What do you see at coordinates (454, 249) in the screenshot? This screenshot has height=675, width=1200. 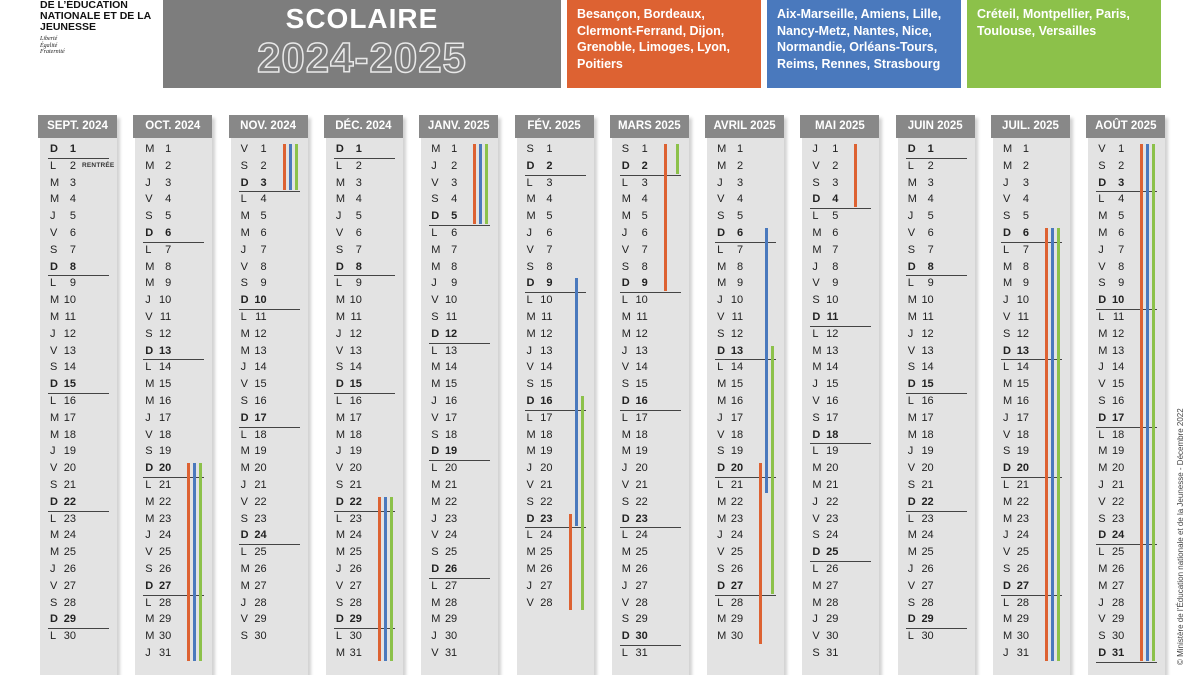 I see `day-number: 7` at bounding box center [454, 249].